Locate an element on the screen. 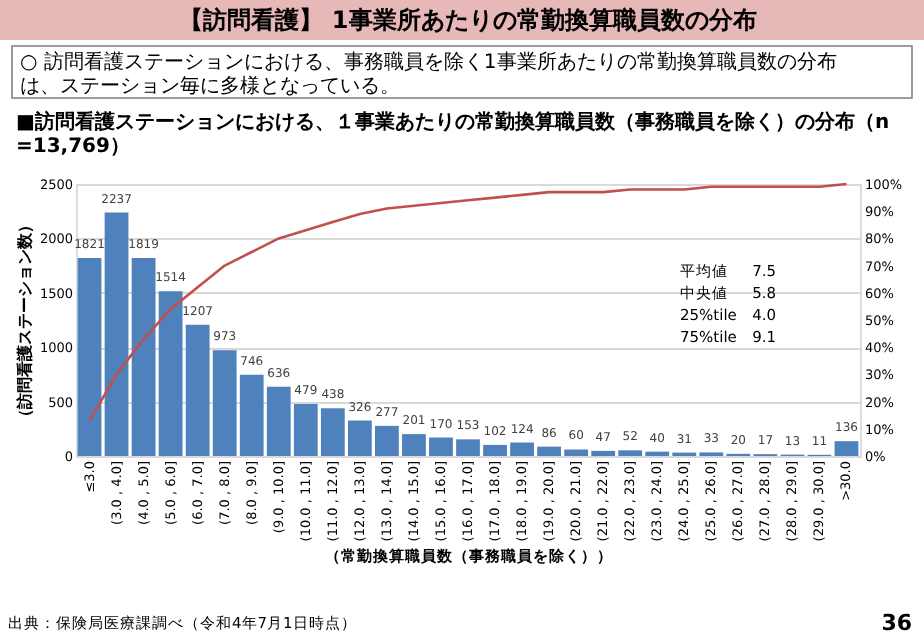  text: 36 is located at coordinates (897, 623).